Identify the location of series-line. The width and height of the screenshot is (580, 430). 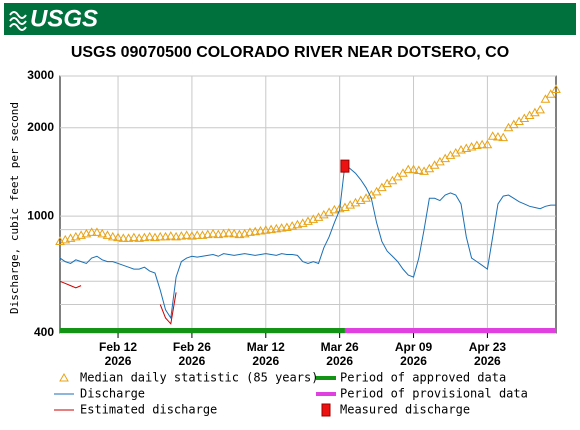
(118, 302).